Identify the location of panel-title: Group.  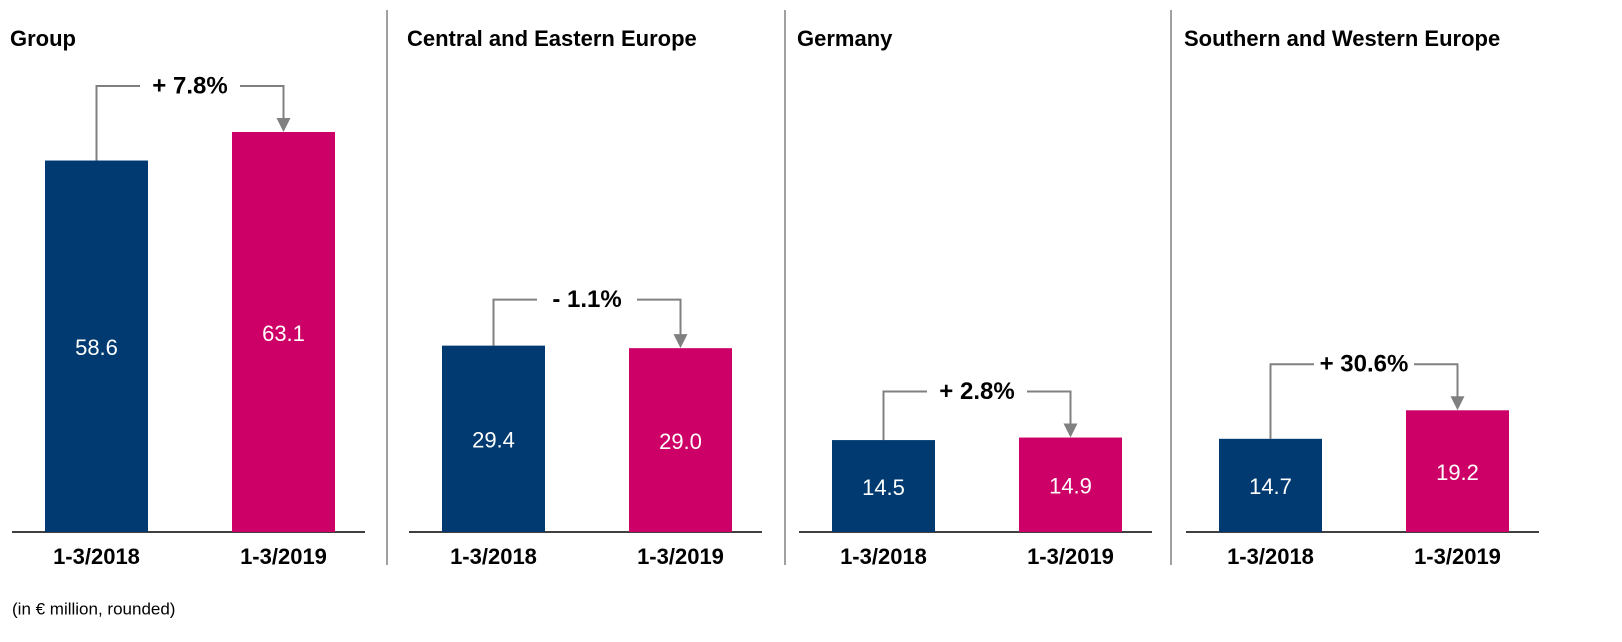
(43, 38).